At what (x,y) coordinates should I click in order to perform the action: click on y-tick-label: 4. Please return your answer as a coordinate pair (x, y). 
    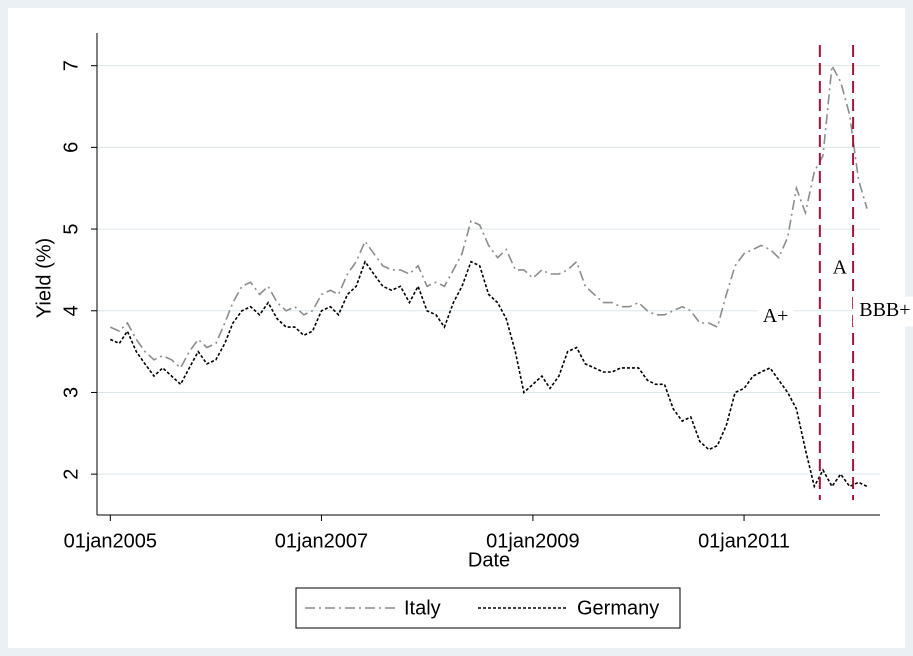
    Looking at the image, I should click on (71, 310).